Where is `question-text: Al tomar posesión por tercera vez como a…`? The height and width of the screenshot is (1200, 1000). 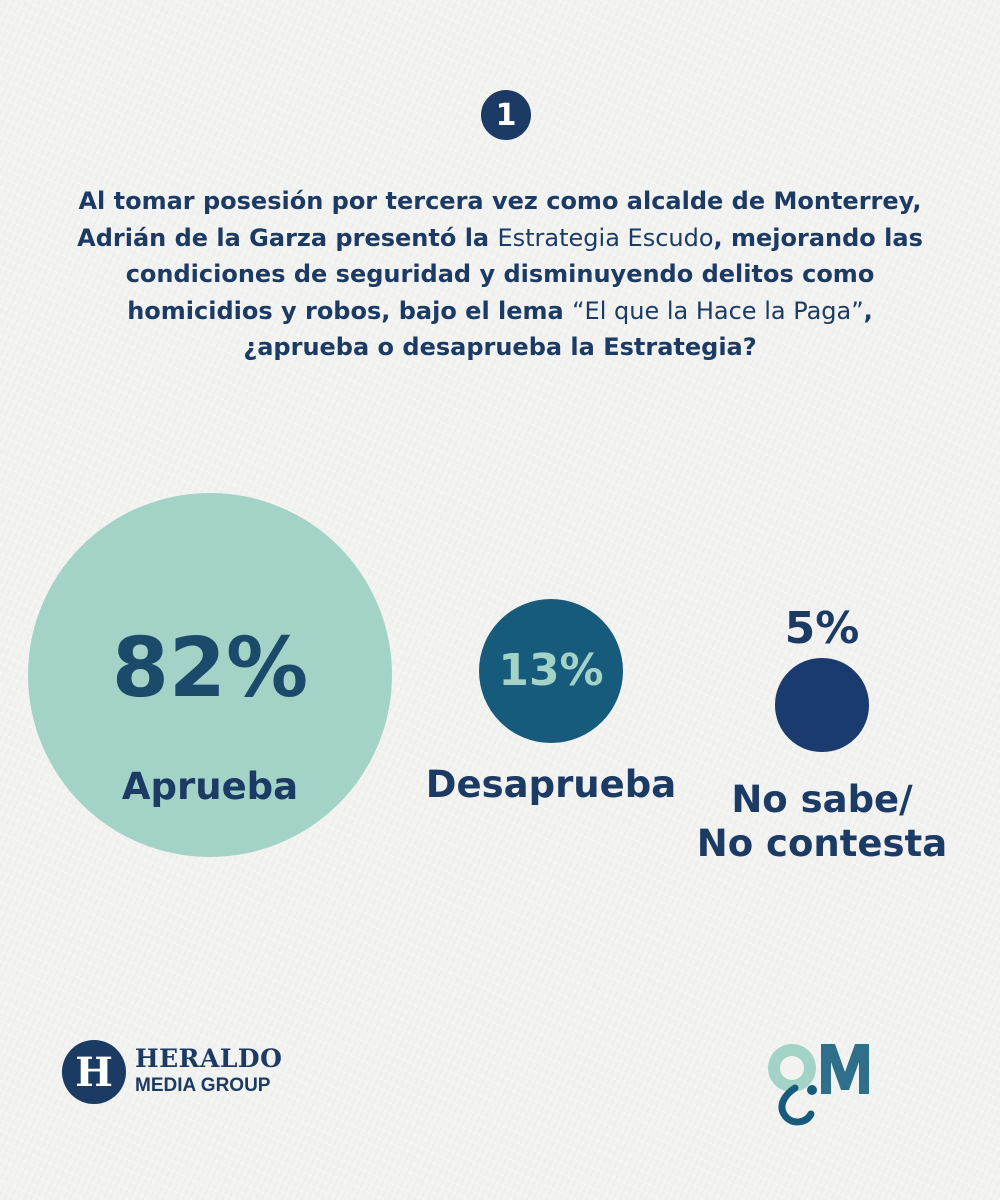 question-text: Al tomar posesión por tercera vez como a… is located at coordinates (500, 274).